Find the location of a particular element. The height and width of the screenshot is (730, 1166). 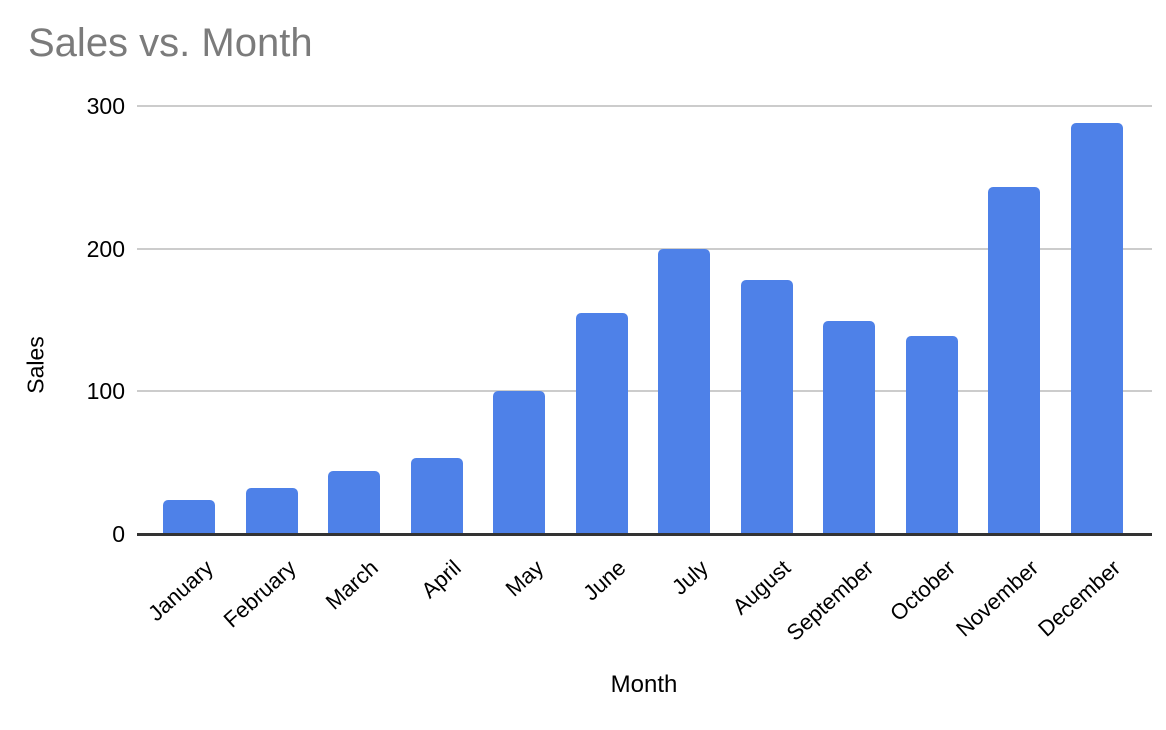

bar-slot-july is located at coordinates (684, 320).